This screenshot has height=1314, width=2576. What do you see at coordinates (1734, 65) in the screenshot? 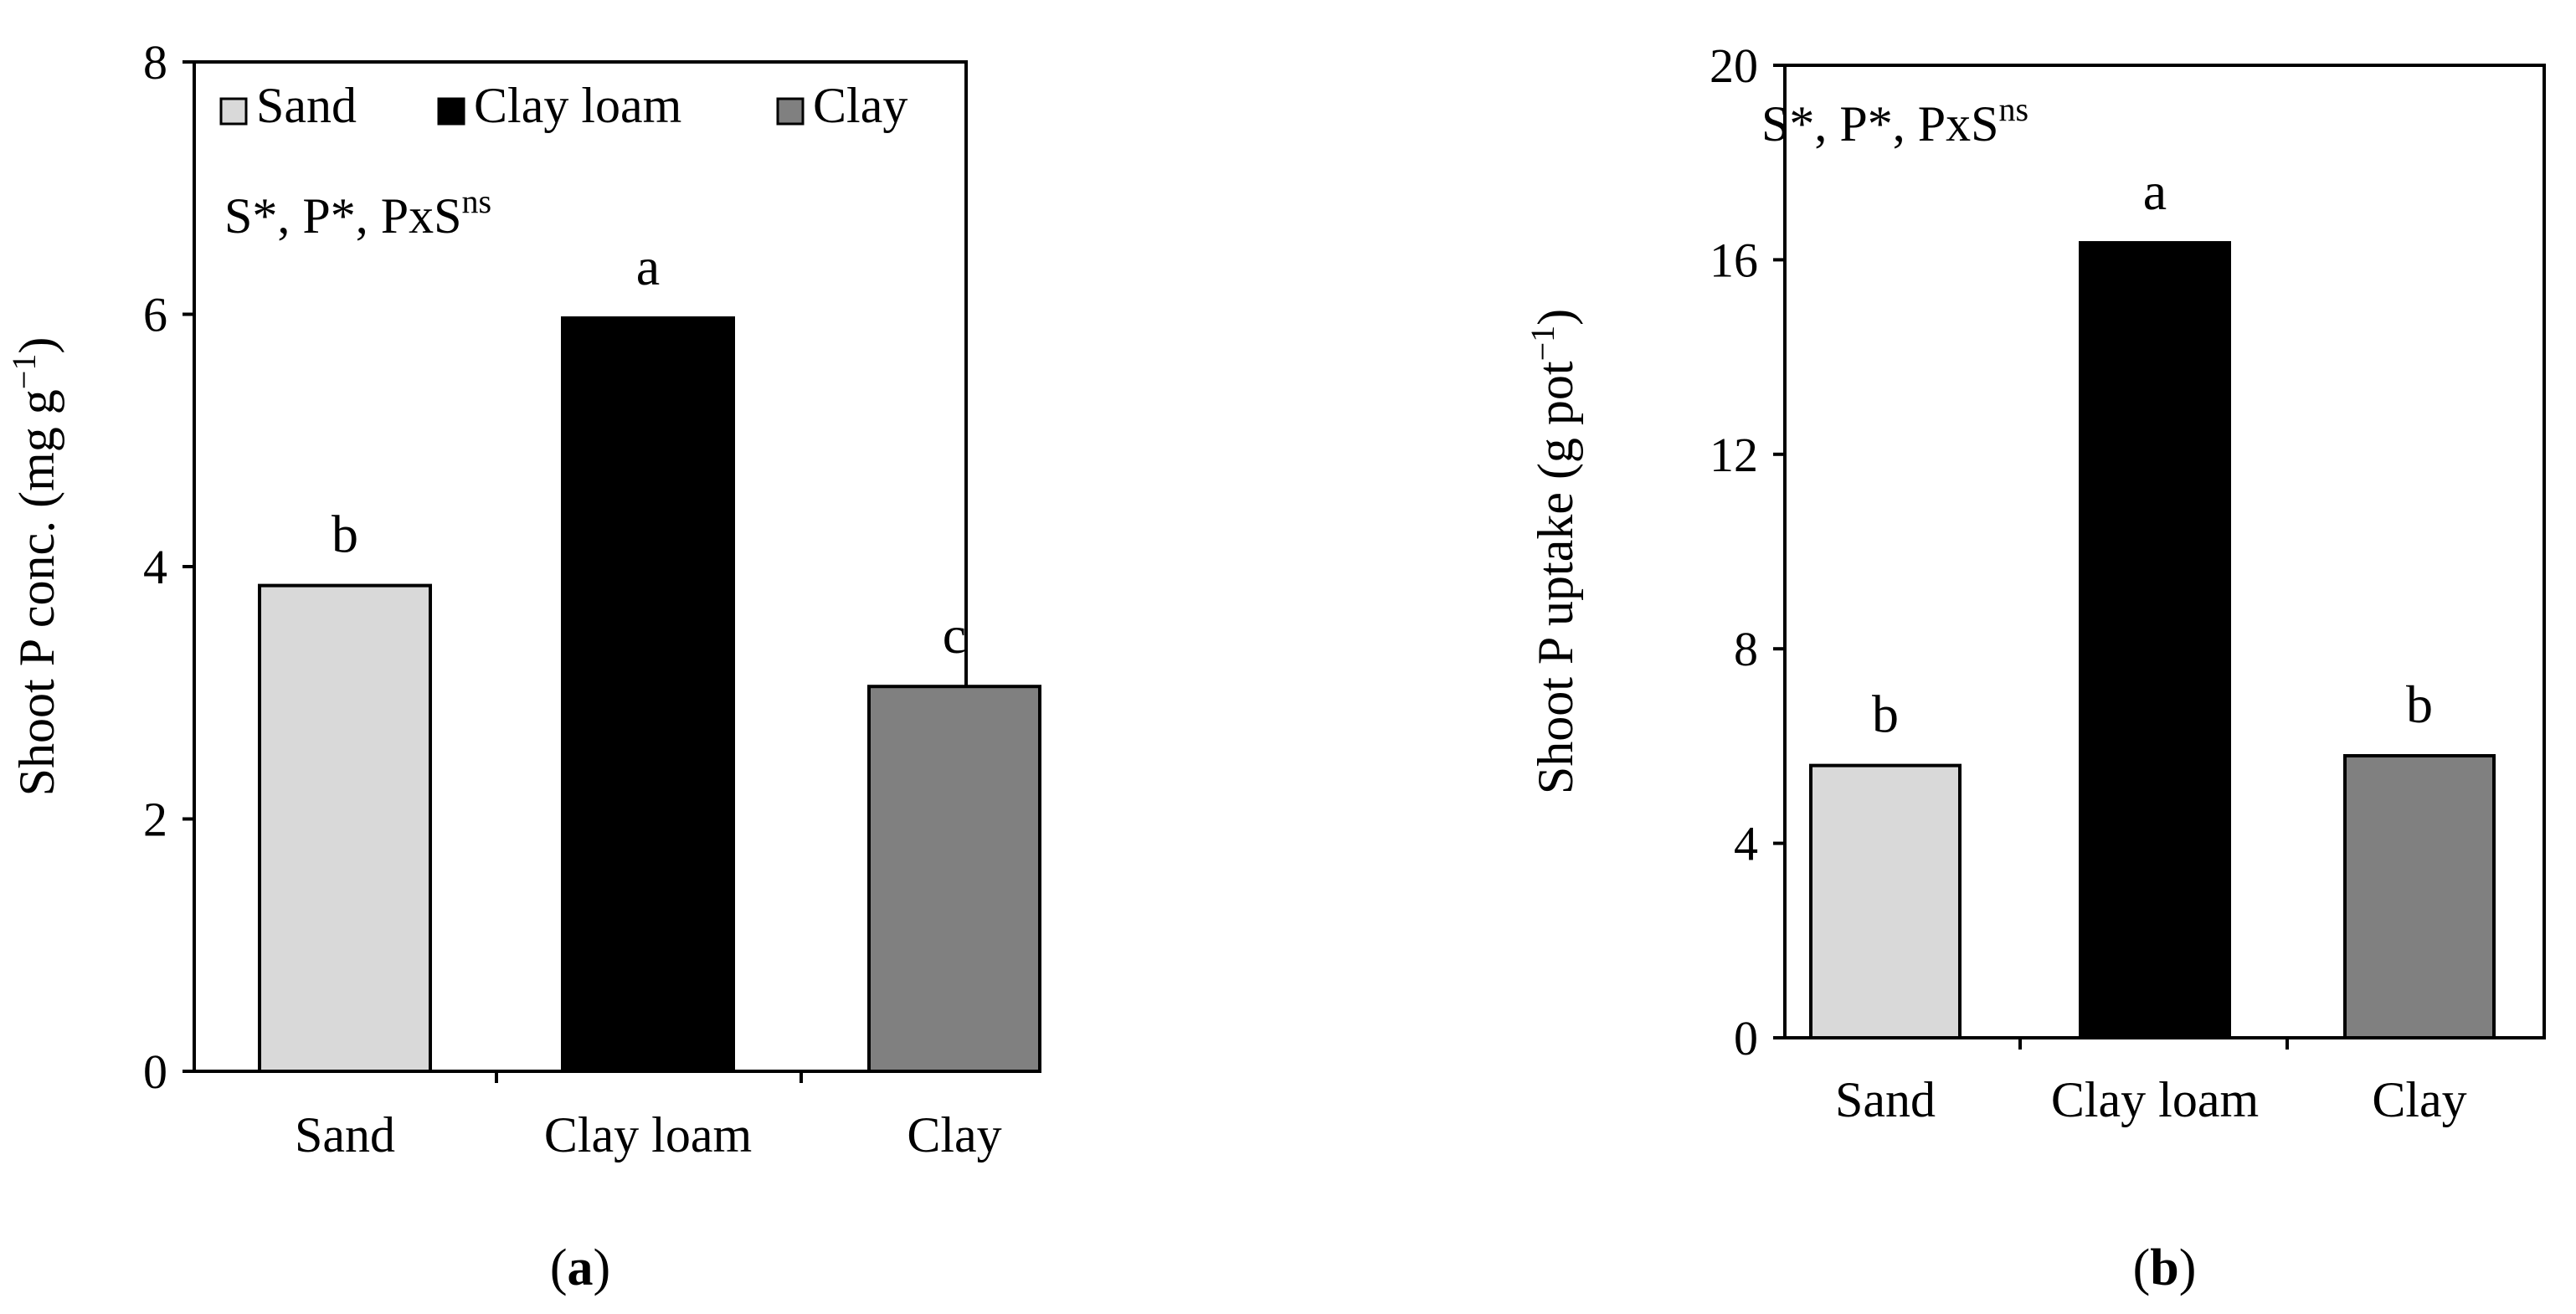
I see `y-tick-label: 20` at bounding box center [1734, 65].